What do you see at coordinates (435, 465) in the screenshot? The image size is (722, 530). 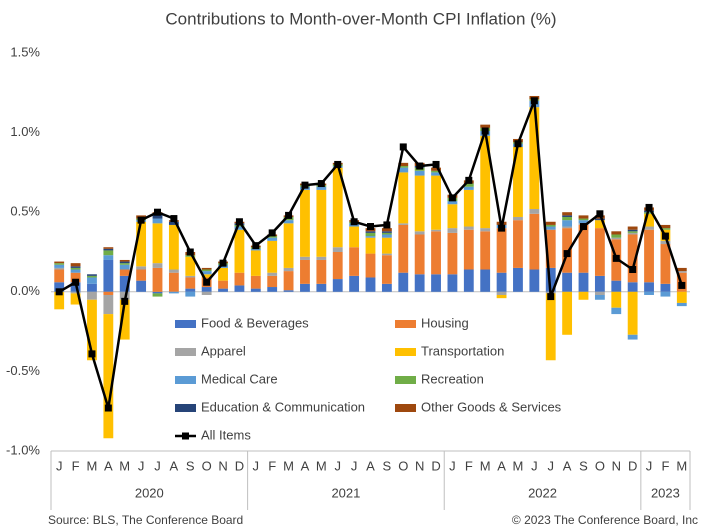 I see `x-tick-label: D` at bounding box center [435, 465].